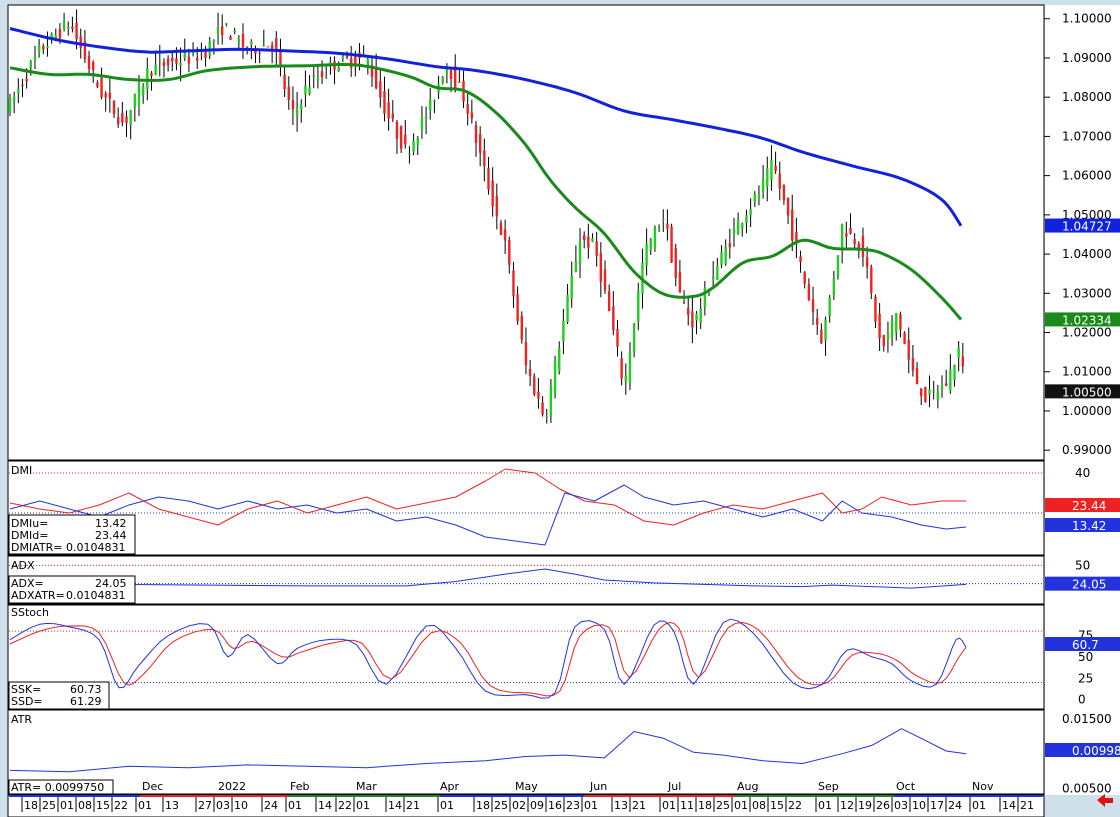 The height and width of the screenshot is (817, 1120). Describe the element at coordinates (1087, 254) in the screenshot. I see `price-tick-label: 1.04000` at that location.